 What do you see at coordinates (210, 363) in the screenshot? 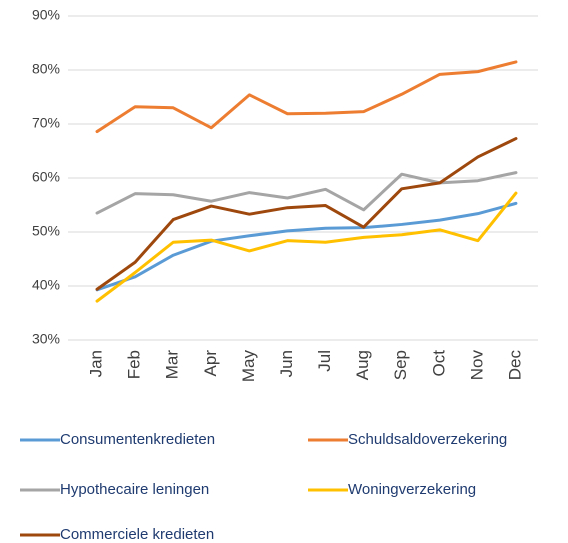
I see `x-tick-label: Apr` at bounding box center [210, 363].